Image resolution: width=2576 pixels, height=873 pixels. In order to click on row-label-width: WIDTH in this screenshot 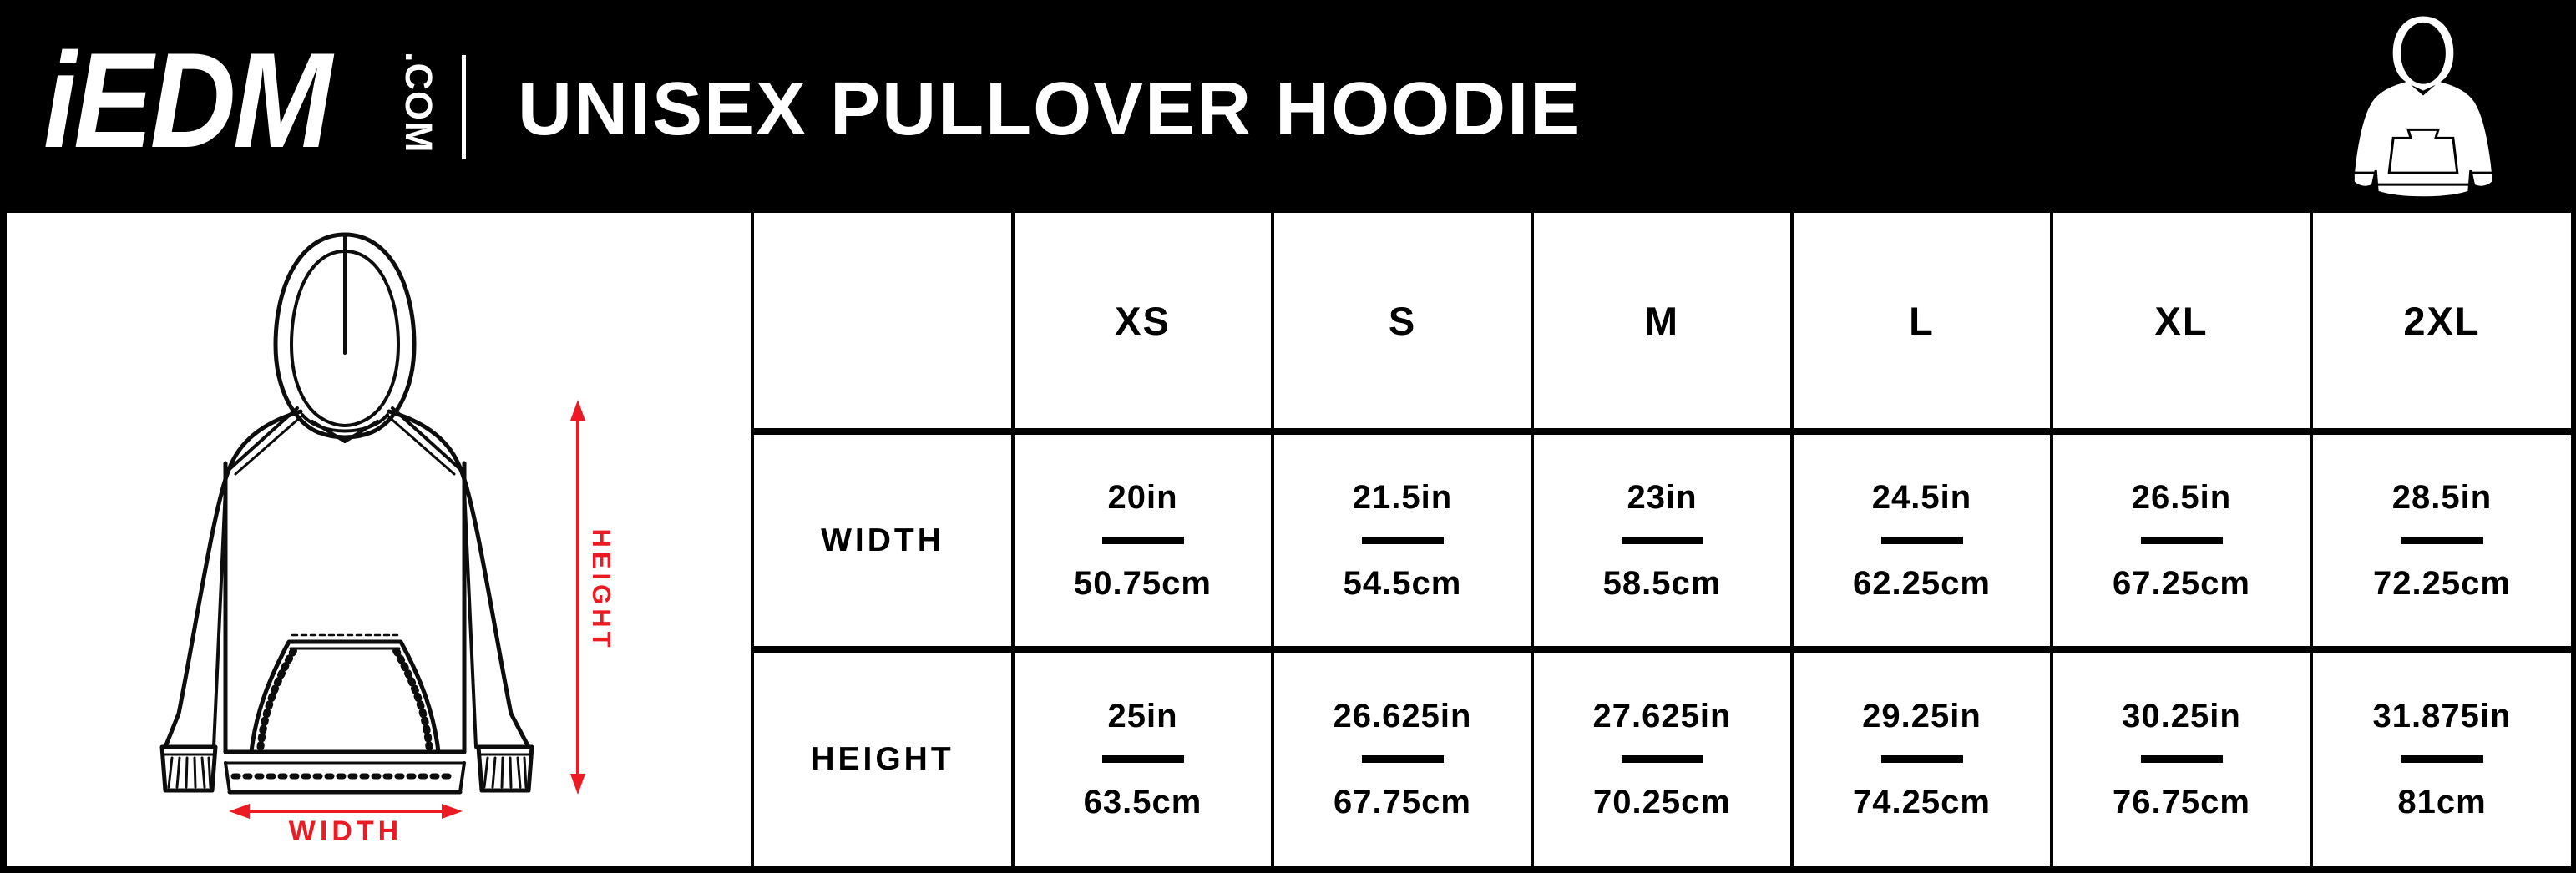, I will do `click(882, 538)`.